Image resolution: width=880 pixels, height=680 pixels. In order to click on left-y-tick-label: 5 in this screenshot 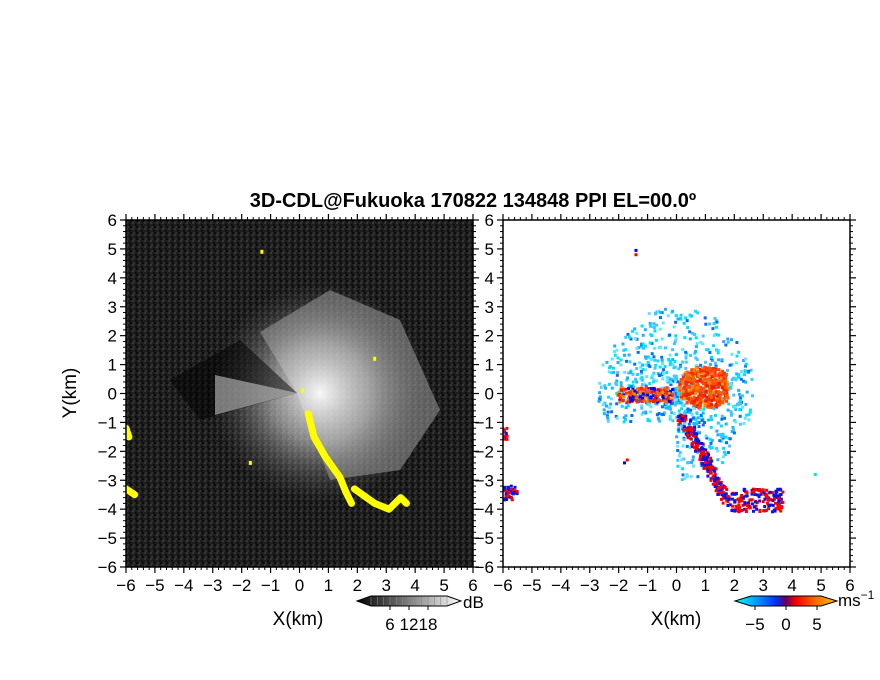, I will do `click(112, 249)`.